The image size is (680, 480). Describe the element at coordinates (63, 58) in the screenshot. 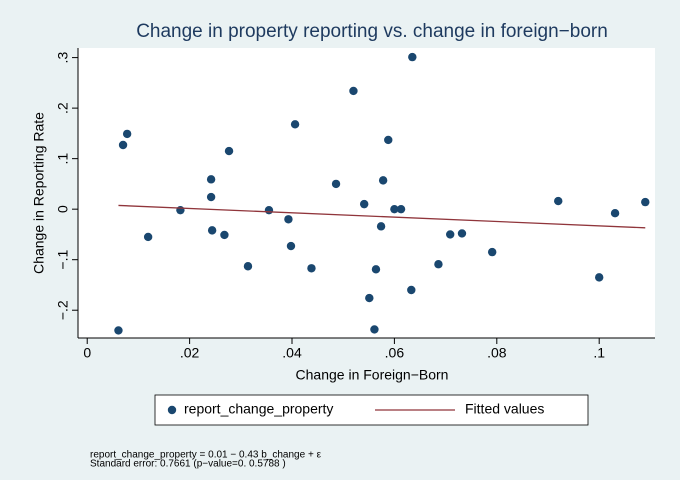

I see `y-tick-label: .3` at that location.